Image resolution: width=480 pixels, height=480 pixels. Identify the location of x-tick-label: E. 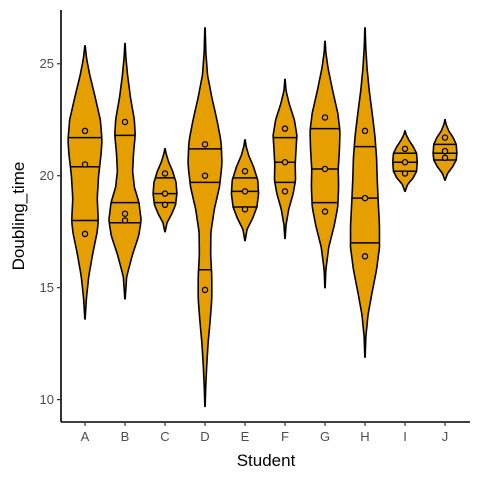
(245, 436).